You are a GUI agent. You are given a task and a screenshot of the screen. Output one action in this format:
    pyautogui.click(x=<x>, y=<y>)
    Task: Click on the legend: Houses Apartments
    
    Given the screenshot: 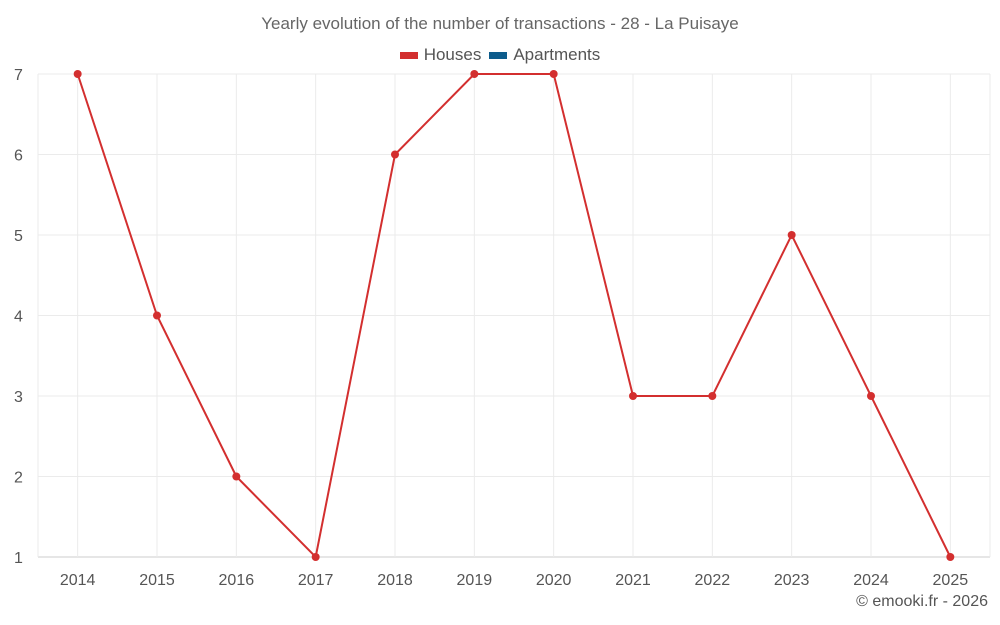 What is the action you would take?
    pyautogui.click(x=500, y=55)
    